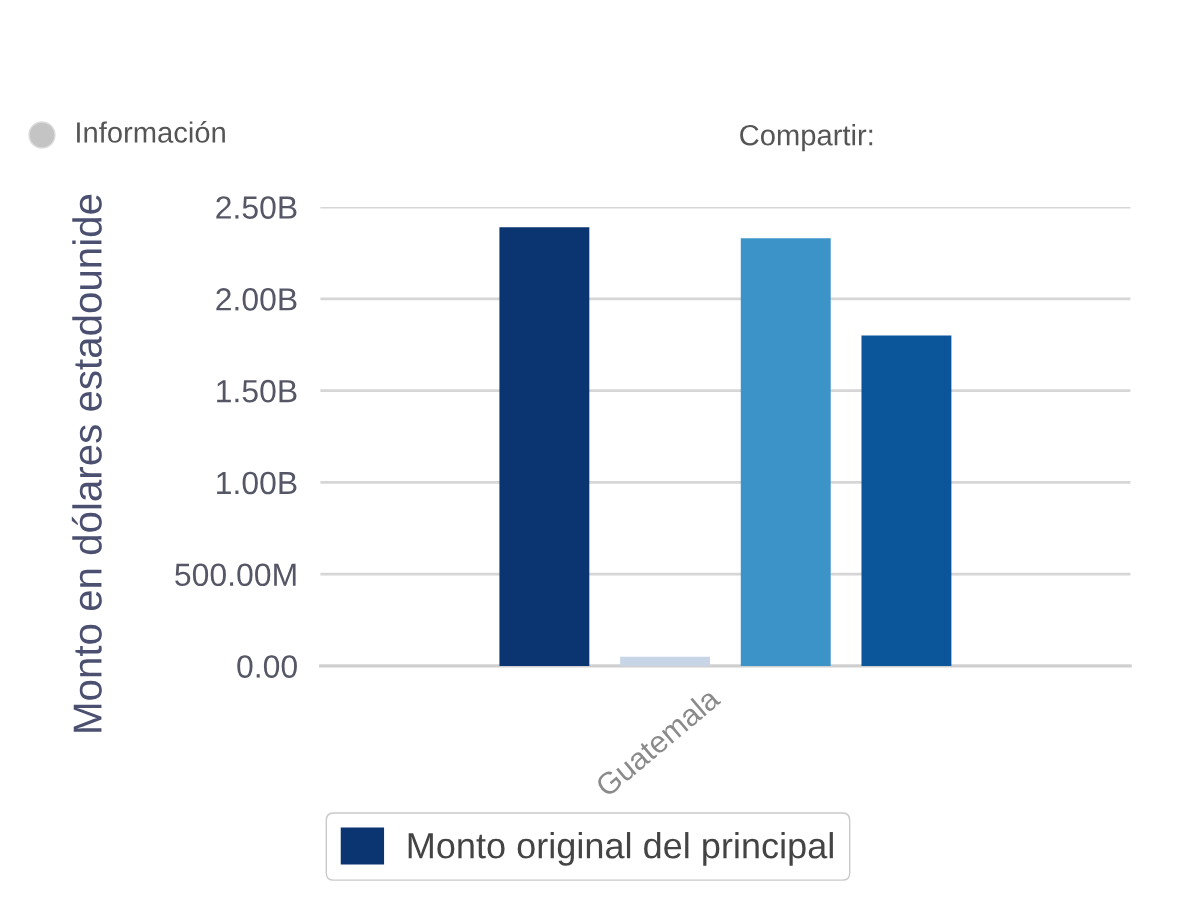  I want to click on y-tick-label: 0.00, so click(267, 666).